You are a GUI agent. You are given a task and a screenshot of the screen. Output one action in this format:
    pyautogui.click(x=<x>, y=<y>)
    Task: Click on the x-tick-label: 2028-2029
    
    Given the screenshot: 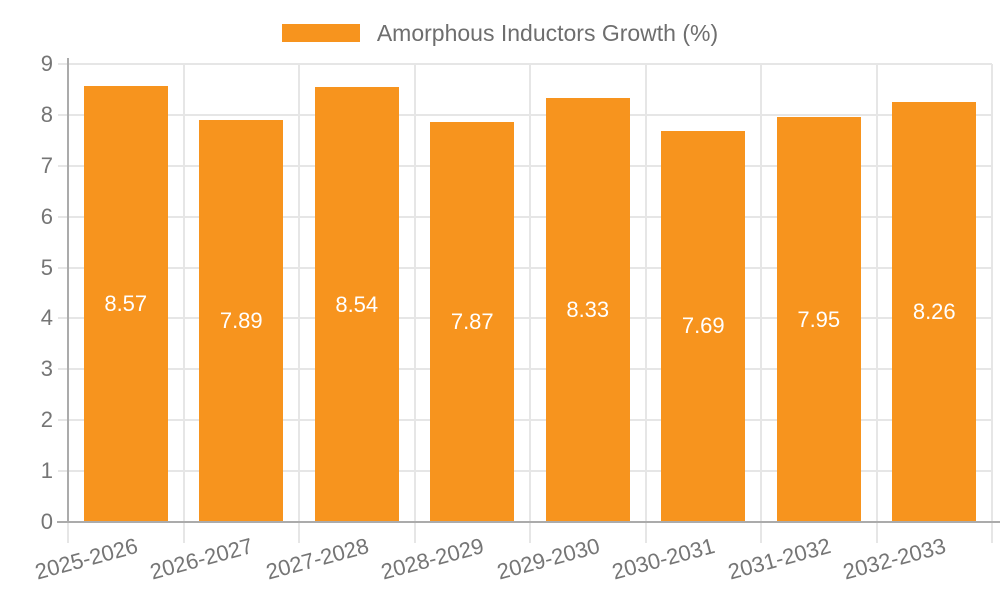 What is the action you would take?
    pyautogui.click(x=432, y=559)
    